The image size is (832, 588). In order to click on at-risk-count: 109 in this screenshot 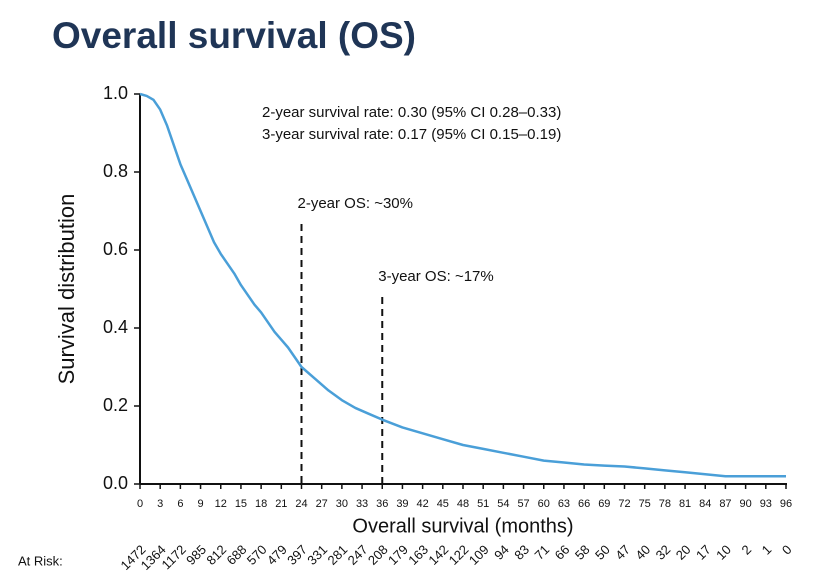, I will do `click(479, 555)`.